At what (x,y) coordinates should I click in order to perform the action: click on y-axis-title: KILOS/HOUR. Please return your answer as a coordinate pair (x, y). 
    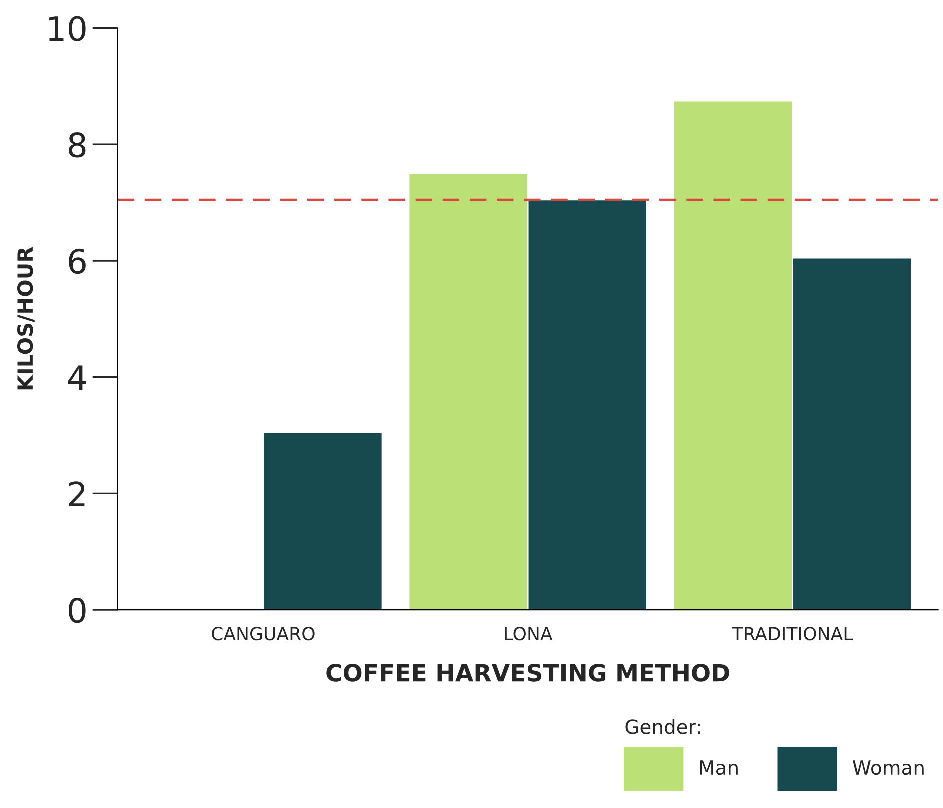
    Looking at the image, I should click on (26, 318).